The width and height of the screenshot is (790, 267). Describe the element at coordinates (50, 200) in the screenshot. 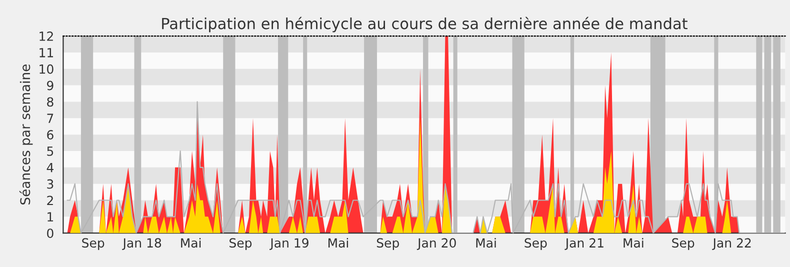

I see `y-tick-label: 2` at that location.